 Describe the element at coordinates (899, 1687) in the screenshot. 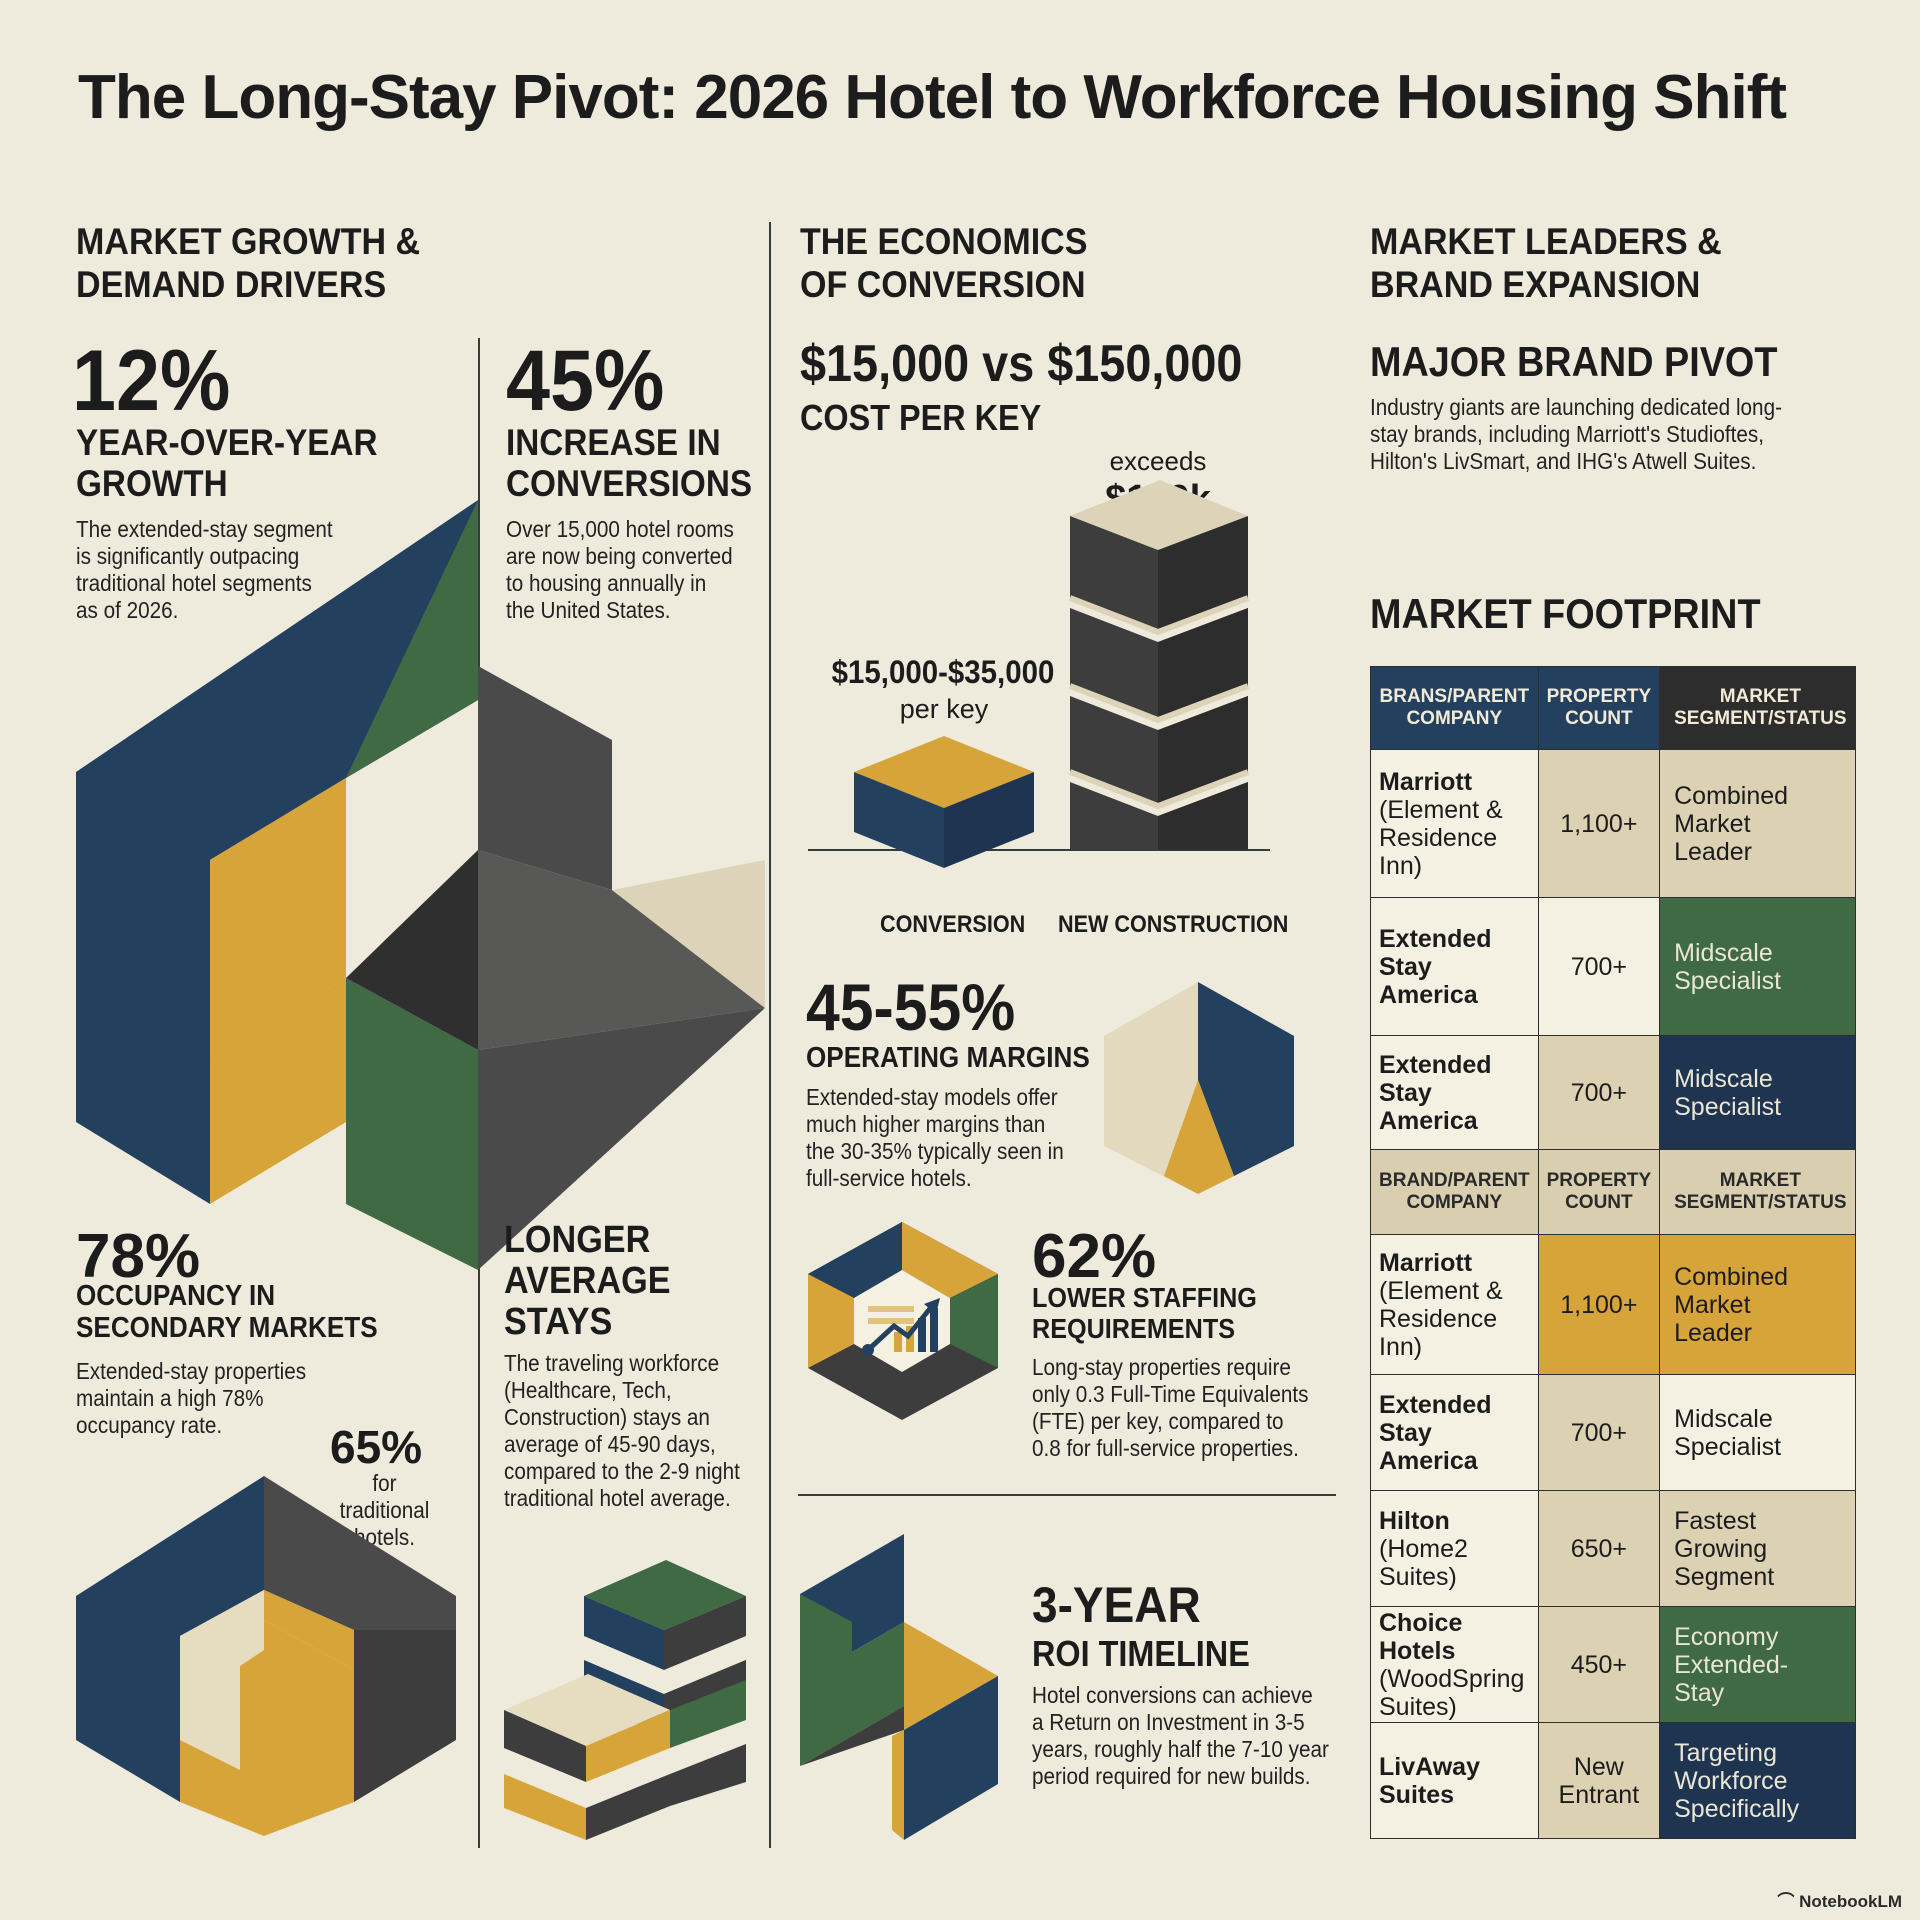

I see `roi-geometric-icon` at that location.